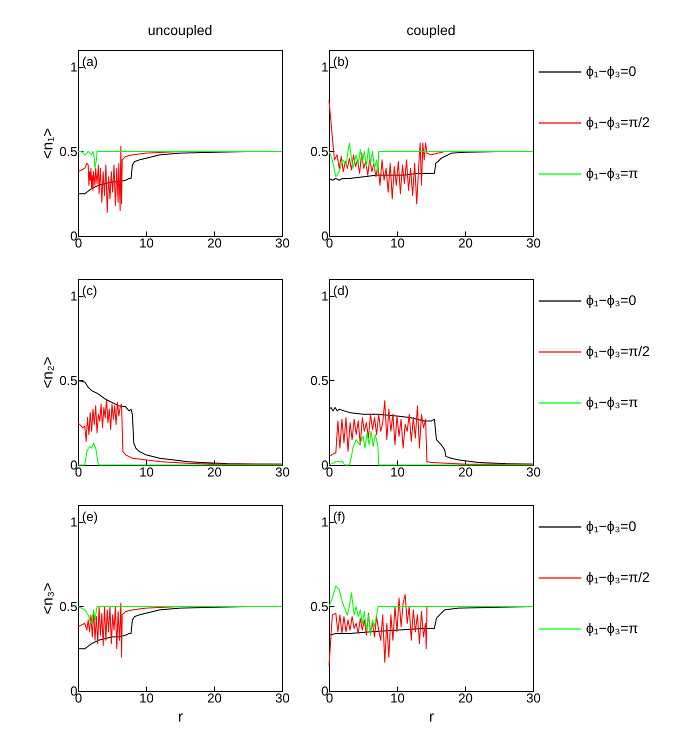 Image resolution: width=698 pixels, height=741 pixels. Describe the element at coordinates (341, 290) in the screenshot. I see `annotation: (d)` at that location.